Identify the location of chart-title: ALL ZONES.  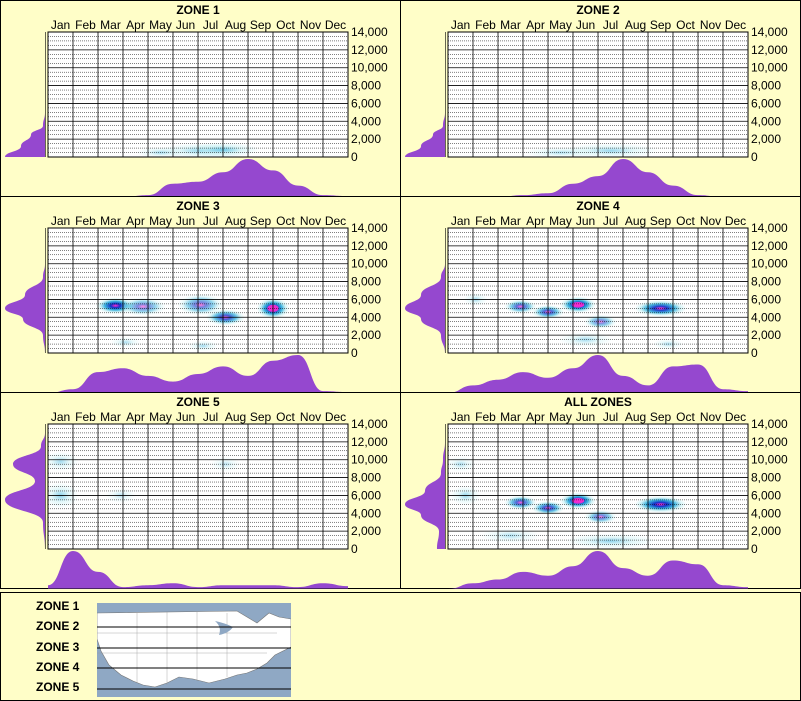
(598, 402).